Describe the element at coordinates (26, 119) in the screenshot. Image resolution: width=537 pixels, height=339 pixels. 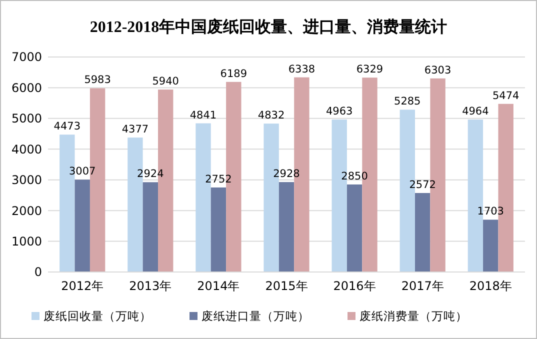
I see `y-tick-label: 5000` at that location.